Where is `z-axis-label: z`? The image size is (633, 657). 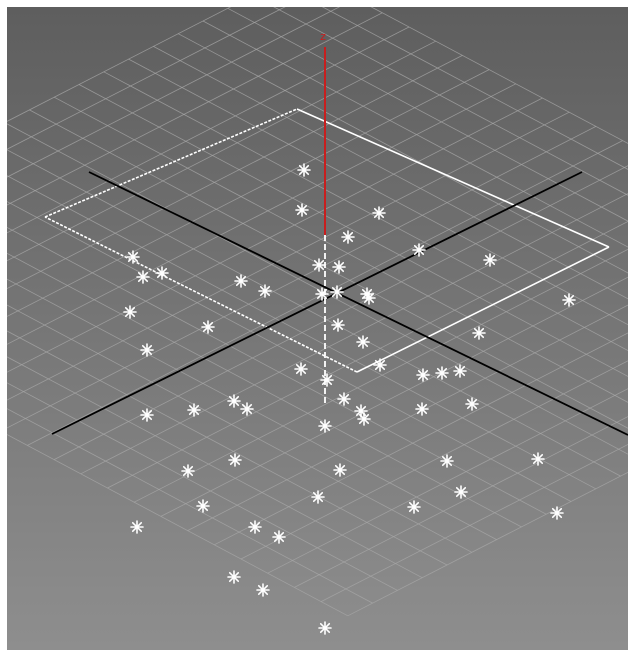 z-axis-label: z is located at coordinates (323, 36).